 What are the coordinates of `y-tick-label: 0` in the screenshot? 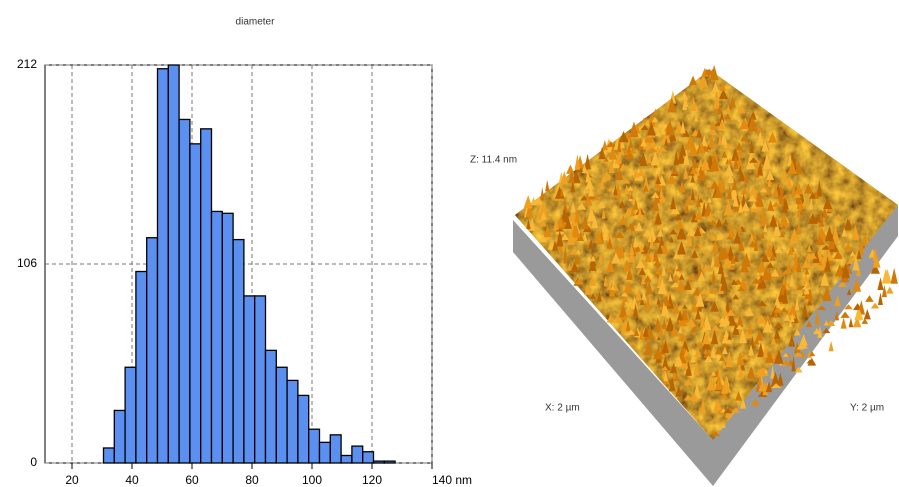 It's located at (33, 462).